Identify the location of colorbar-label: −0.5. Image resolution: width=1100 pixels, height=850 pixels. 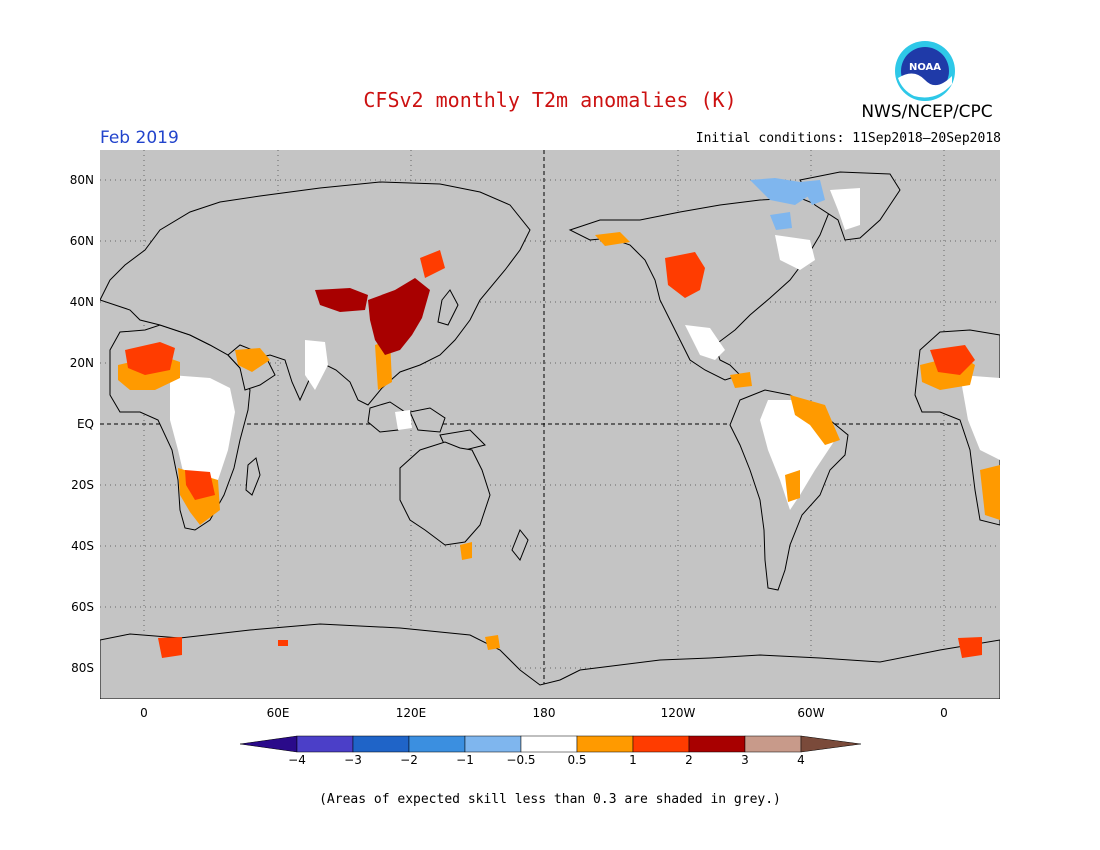
(521, 760).